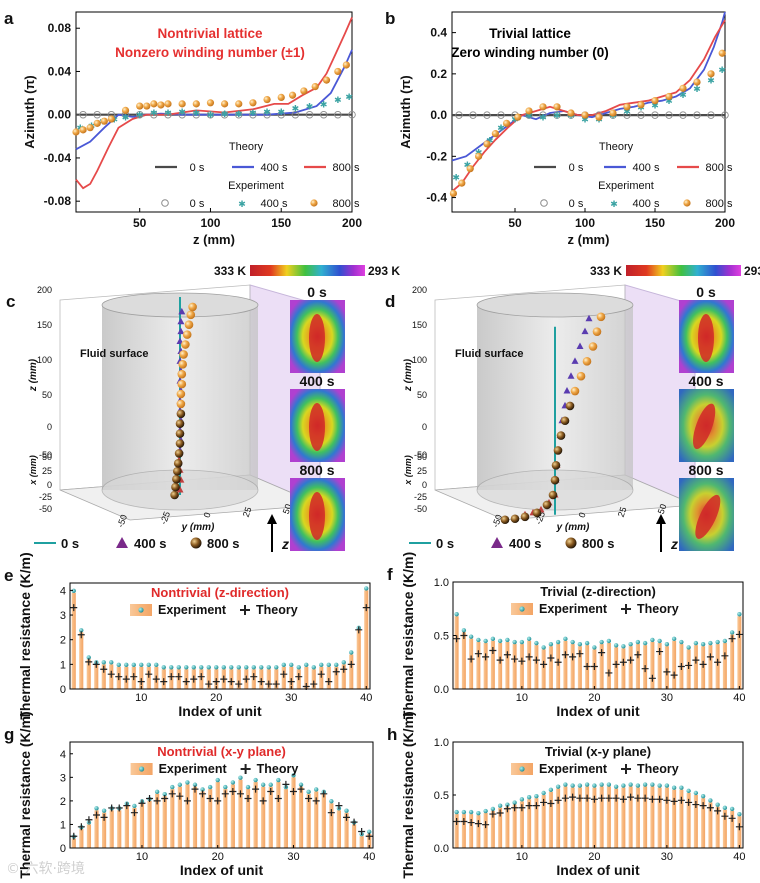  I want to click on panel-letter: g, so click(9, 734).